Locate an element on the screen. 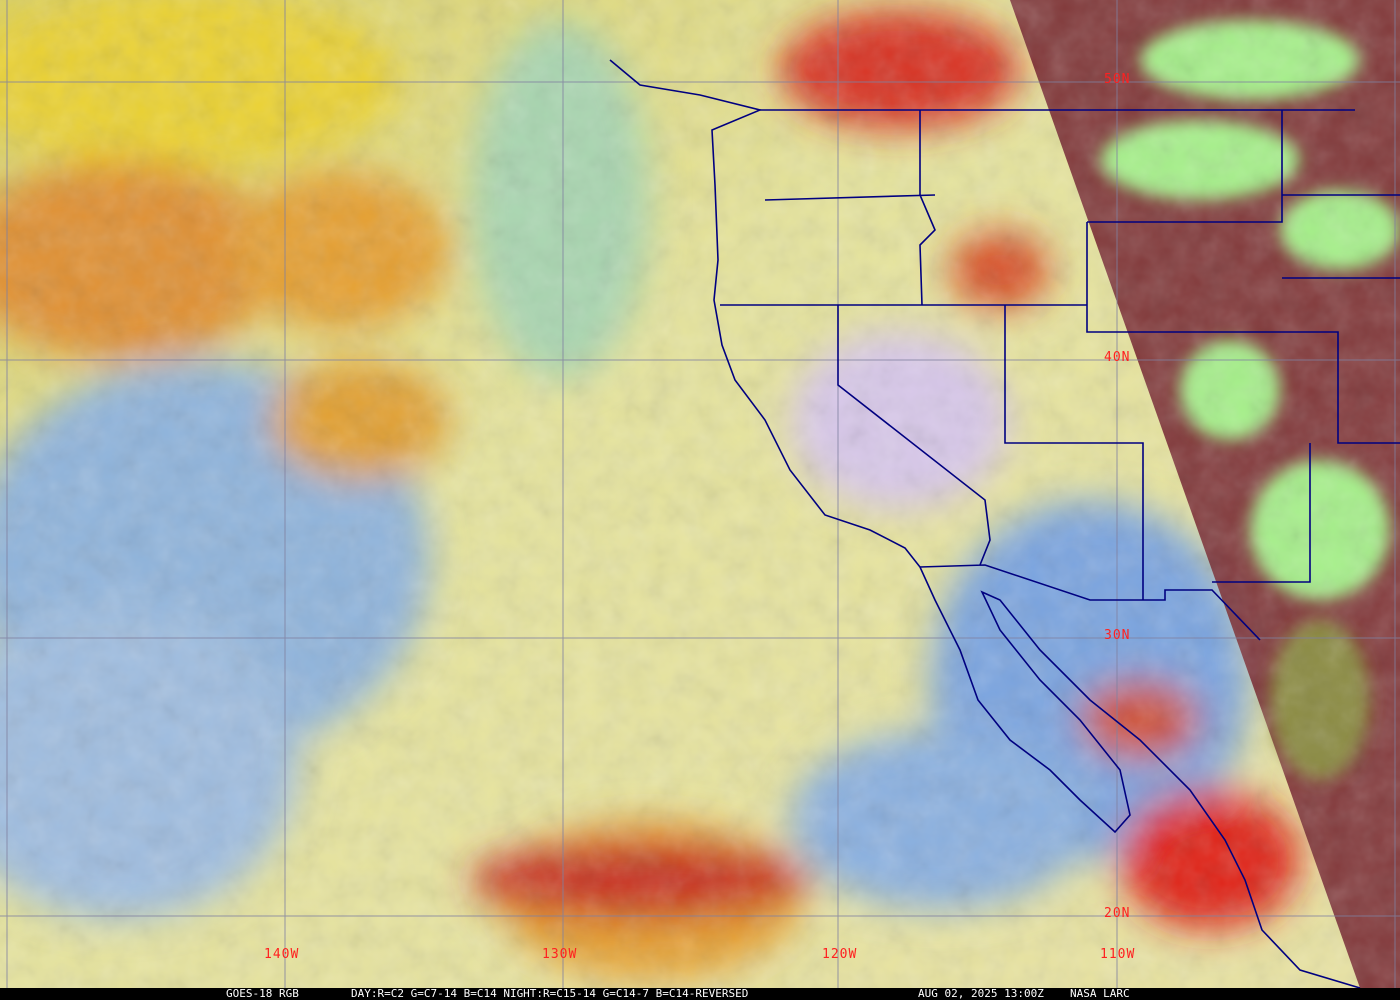  lat-label-20n: 20N is located at coordinates (1117, 913).